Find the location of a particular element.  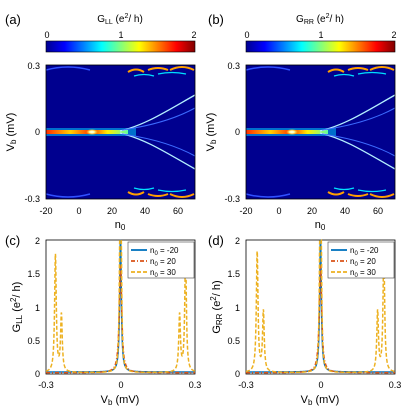

xtick-d-1: 0 is located at coordinates (320, 385).